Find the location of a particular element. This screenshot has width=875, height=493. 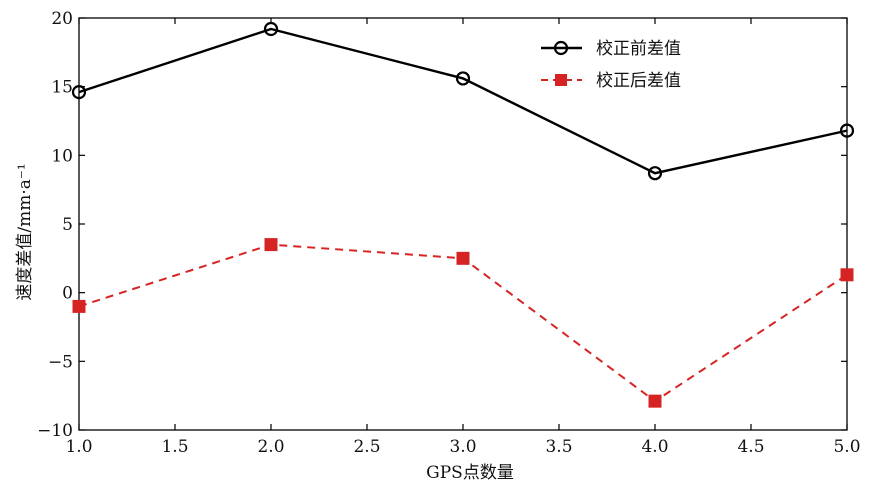

x-tick-label: 1.0 is located at coordinates (78, 447).